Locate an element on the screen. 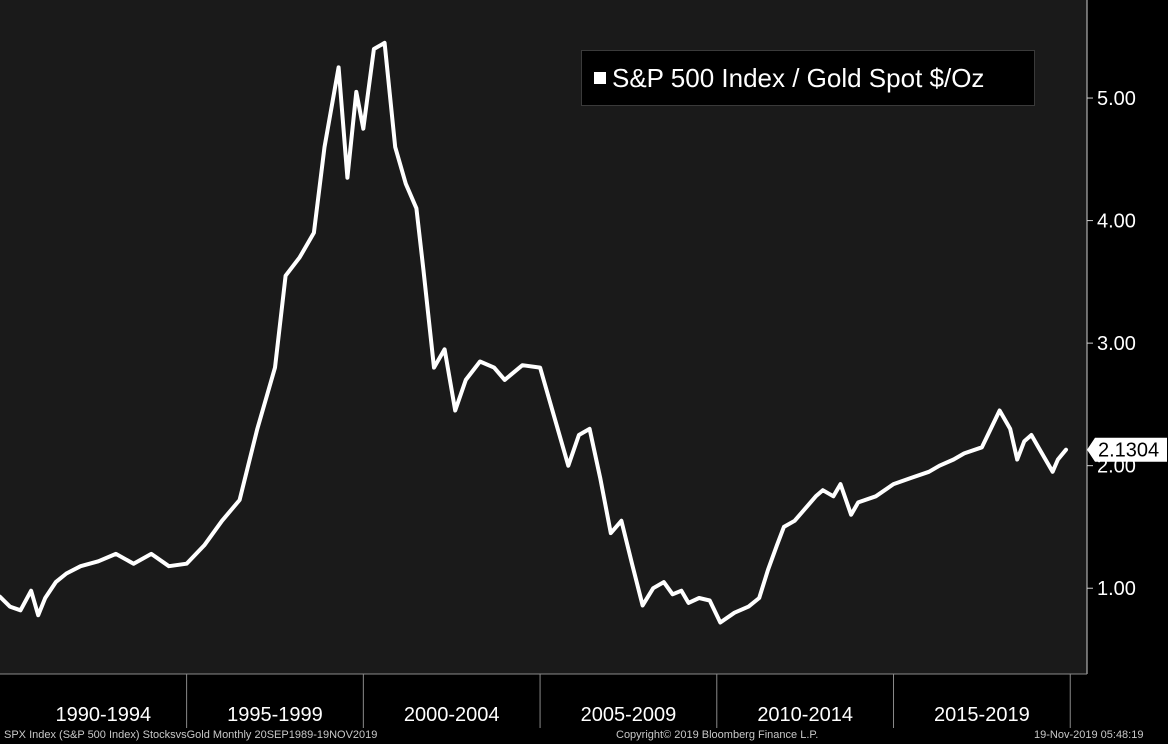  x-tick-label: 2000-2004 is located at coordinates (452, 715).